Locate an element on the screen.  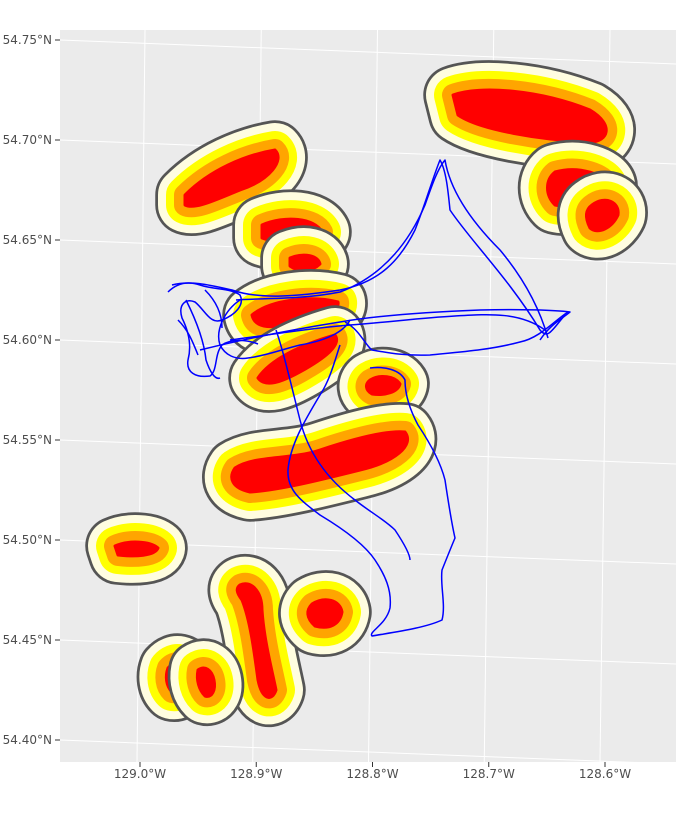
x-tick-label: 128.7°W is located at coordinates (489, 774).